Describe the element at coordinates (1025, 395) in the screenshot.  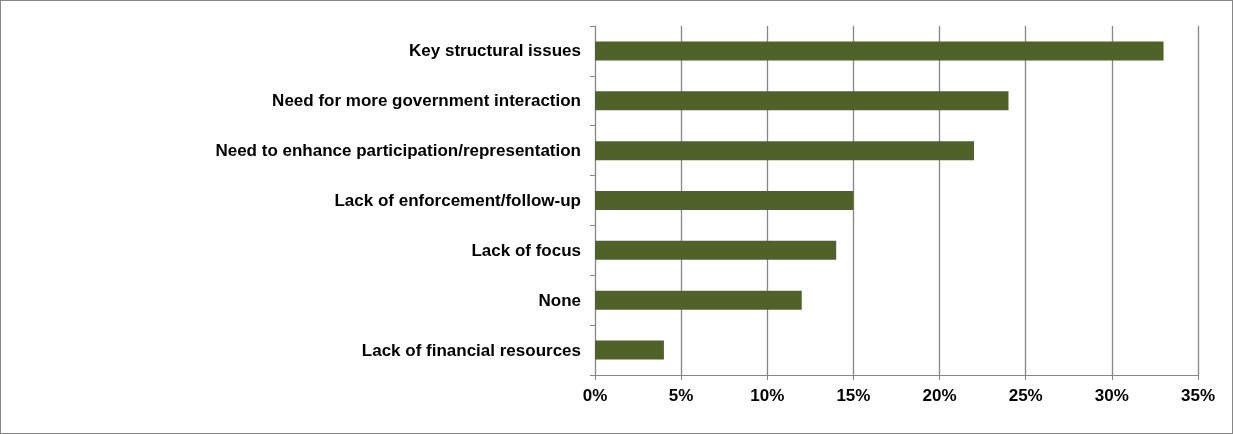
I see `x-tick-label: 25%` at that location.